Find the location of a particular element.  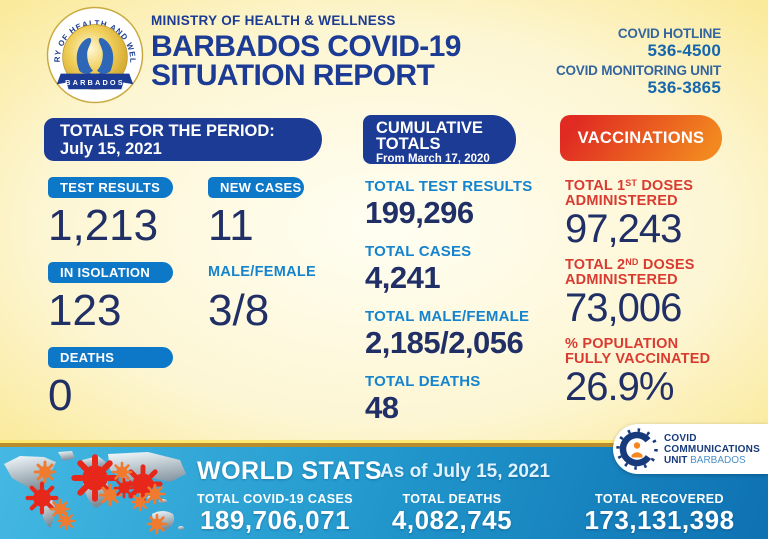

stat-total-deaths: TOTAL DEATHS 48 is located at coordinates (462, 399).